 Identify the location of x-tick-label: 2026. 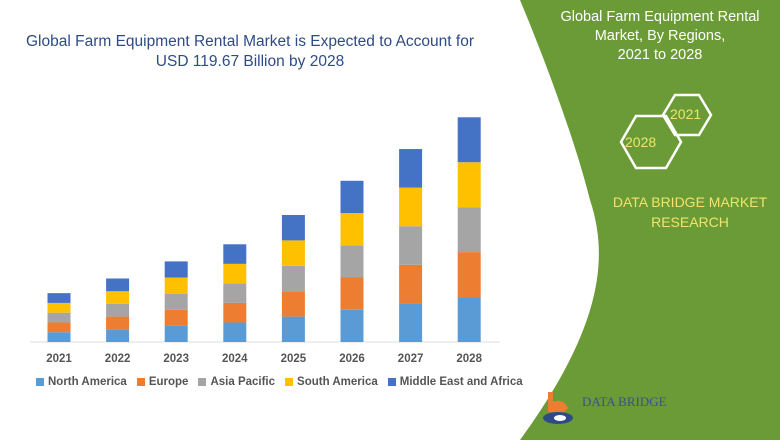
(352, 359).